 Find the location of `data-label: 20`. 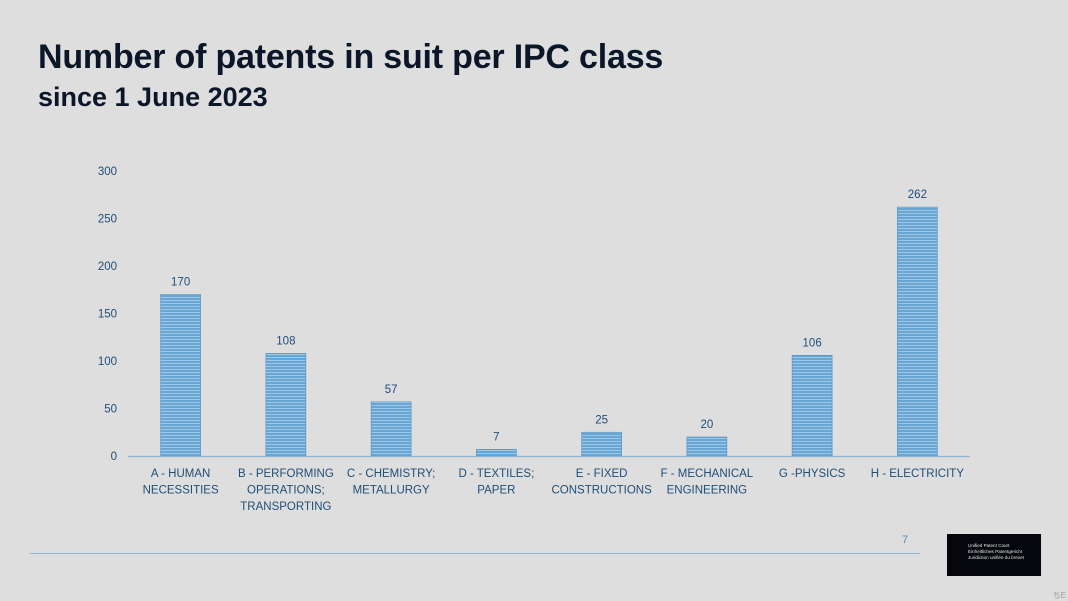

data-label: 20 is located at coordinates (706, 425).